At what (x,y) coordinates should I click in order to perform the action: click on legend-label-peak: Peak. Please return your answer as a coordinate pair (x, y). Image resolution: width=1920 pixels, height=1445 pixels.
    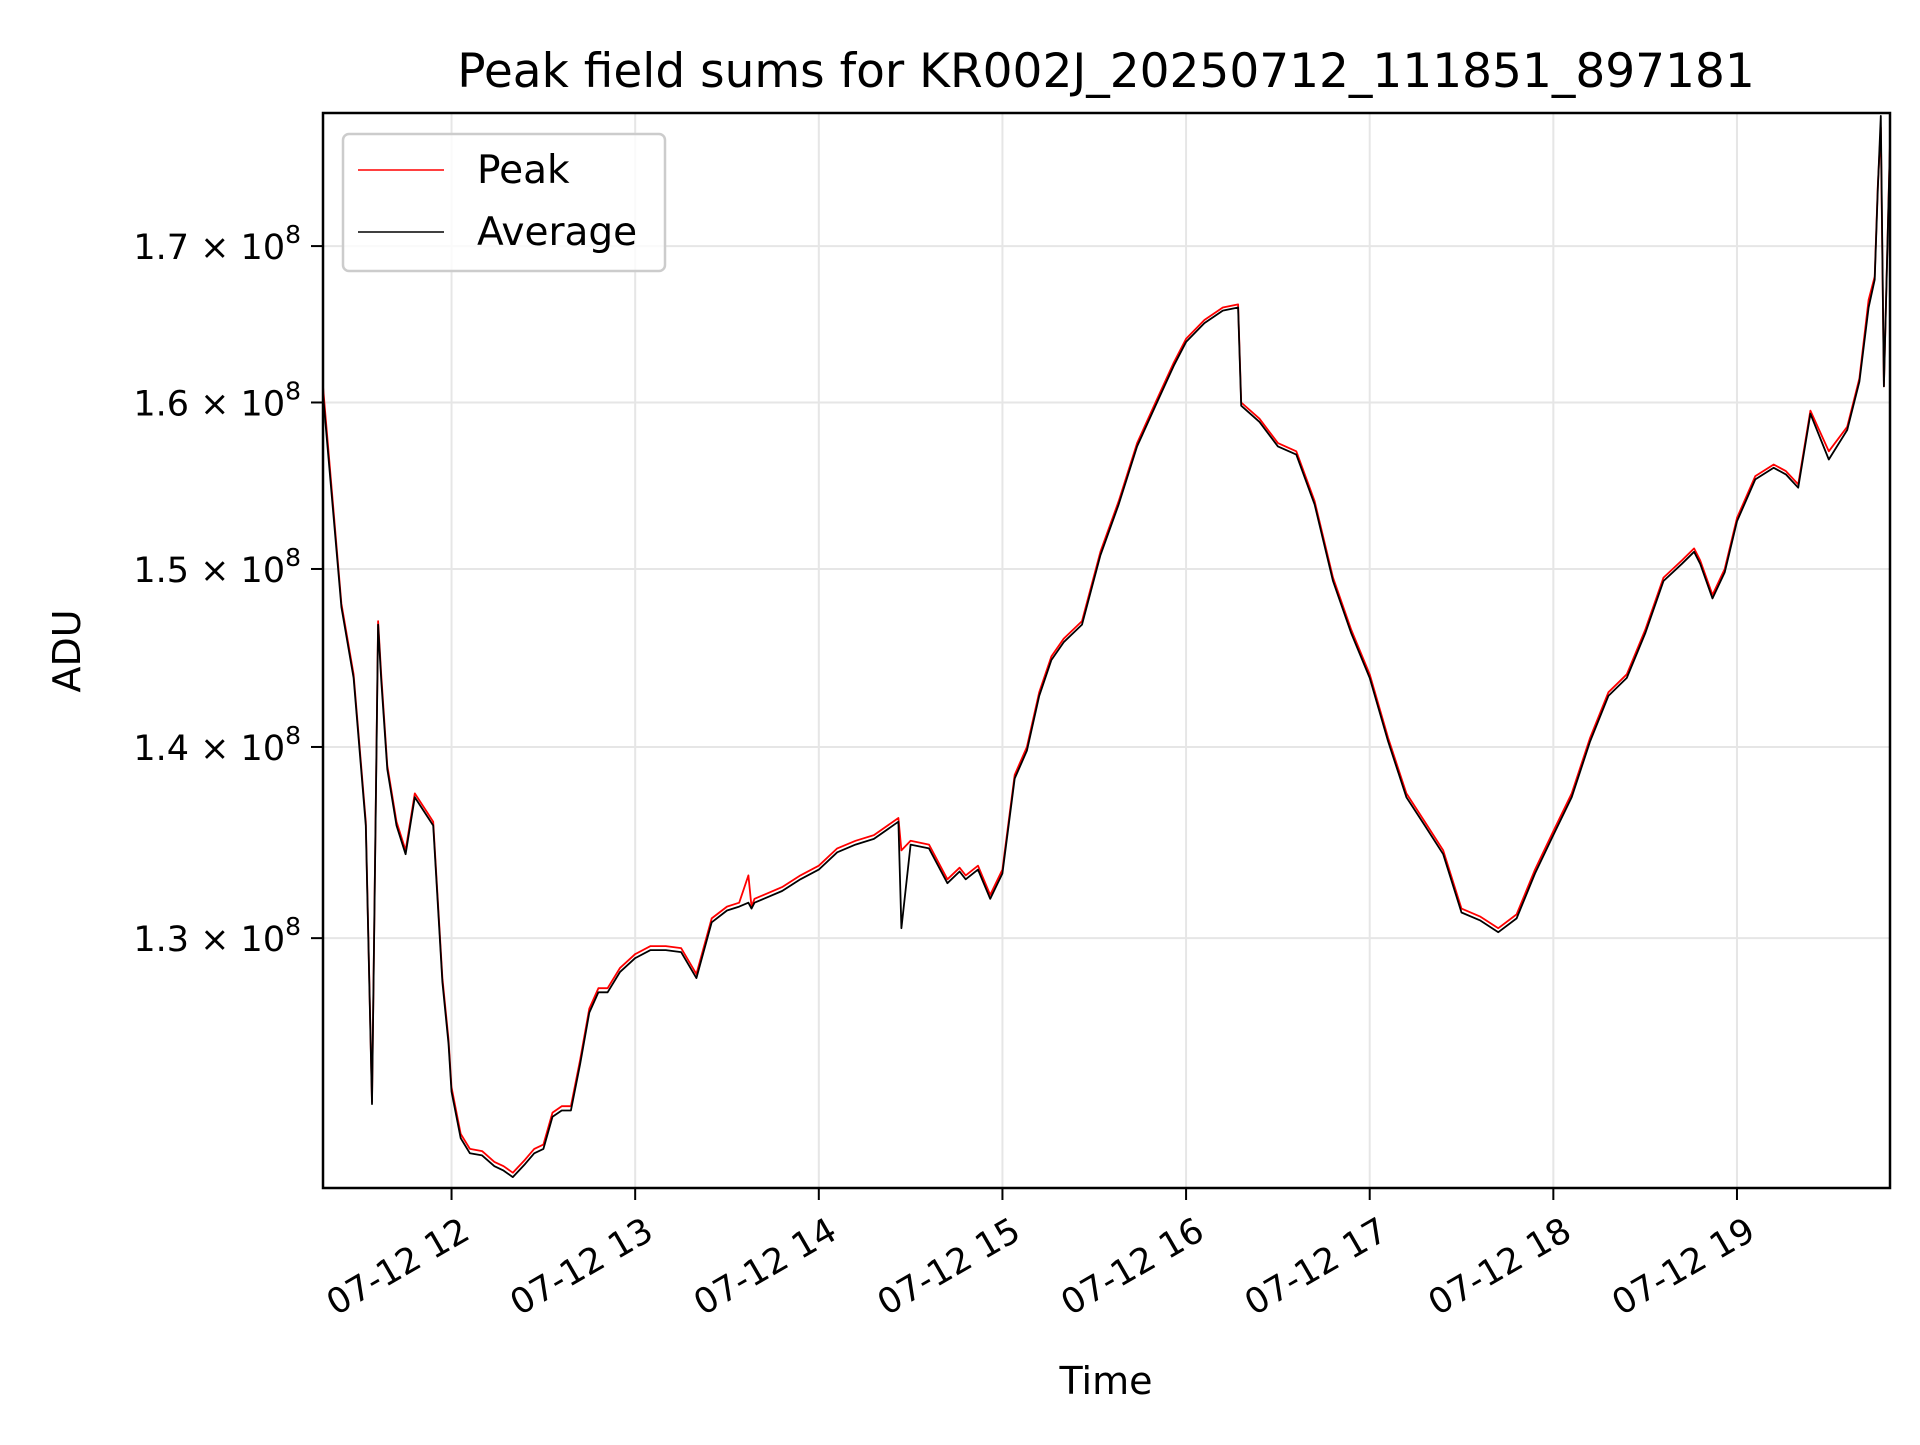
    Looking at the image, I should click on (523, 170).